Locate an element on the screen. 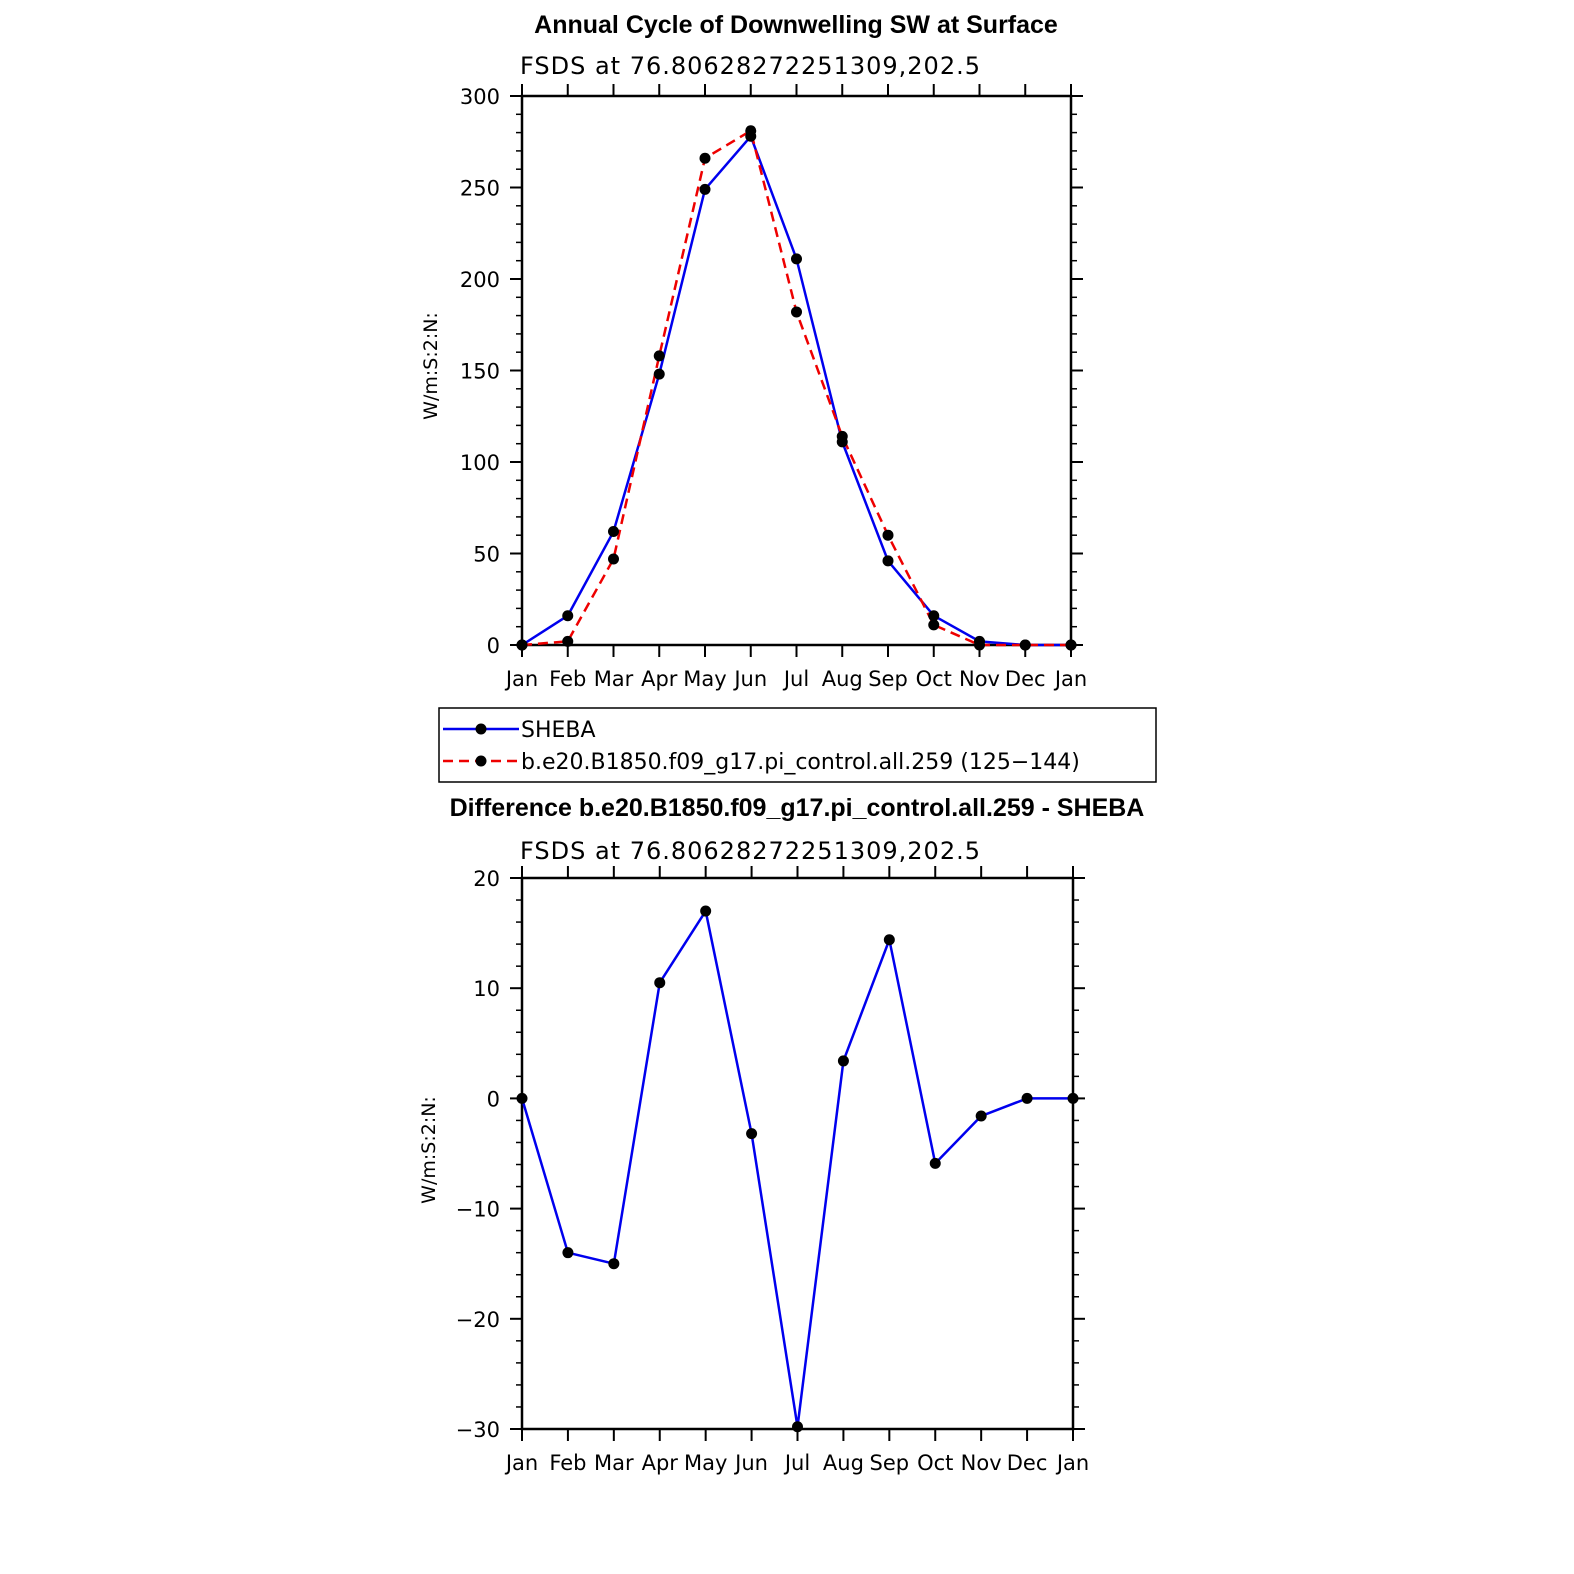 The image size is (1574, 1574). y-tick-label: −30 is located at coordinates (478, 1430).